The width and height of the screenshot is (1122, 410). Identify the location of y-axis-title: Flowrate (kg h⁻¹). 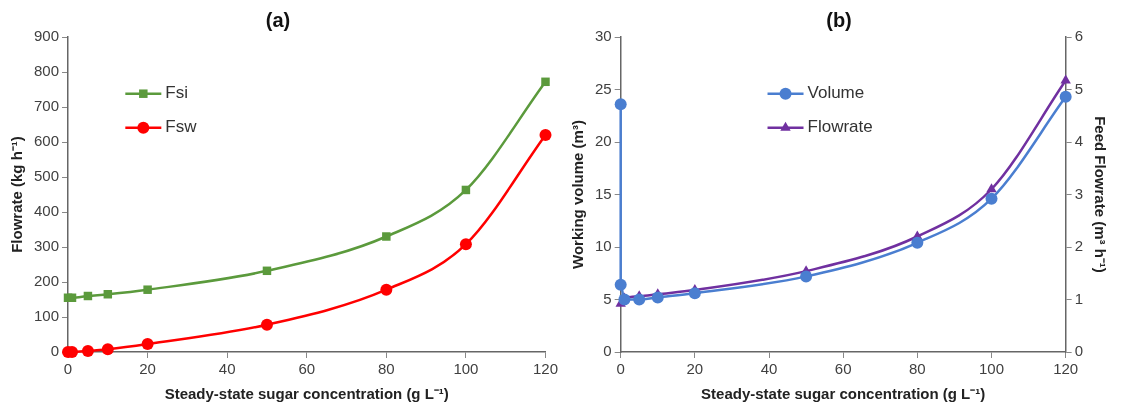
(17, 194).